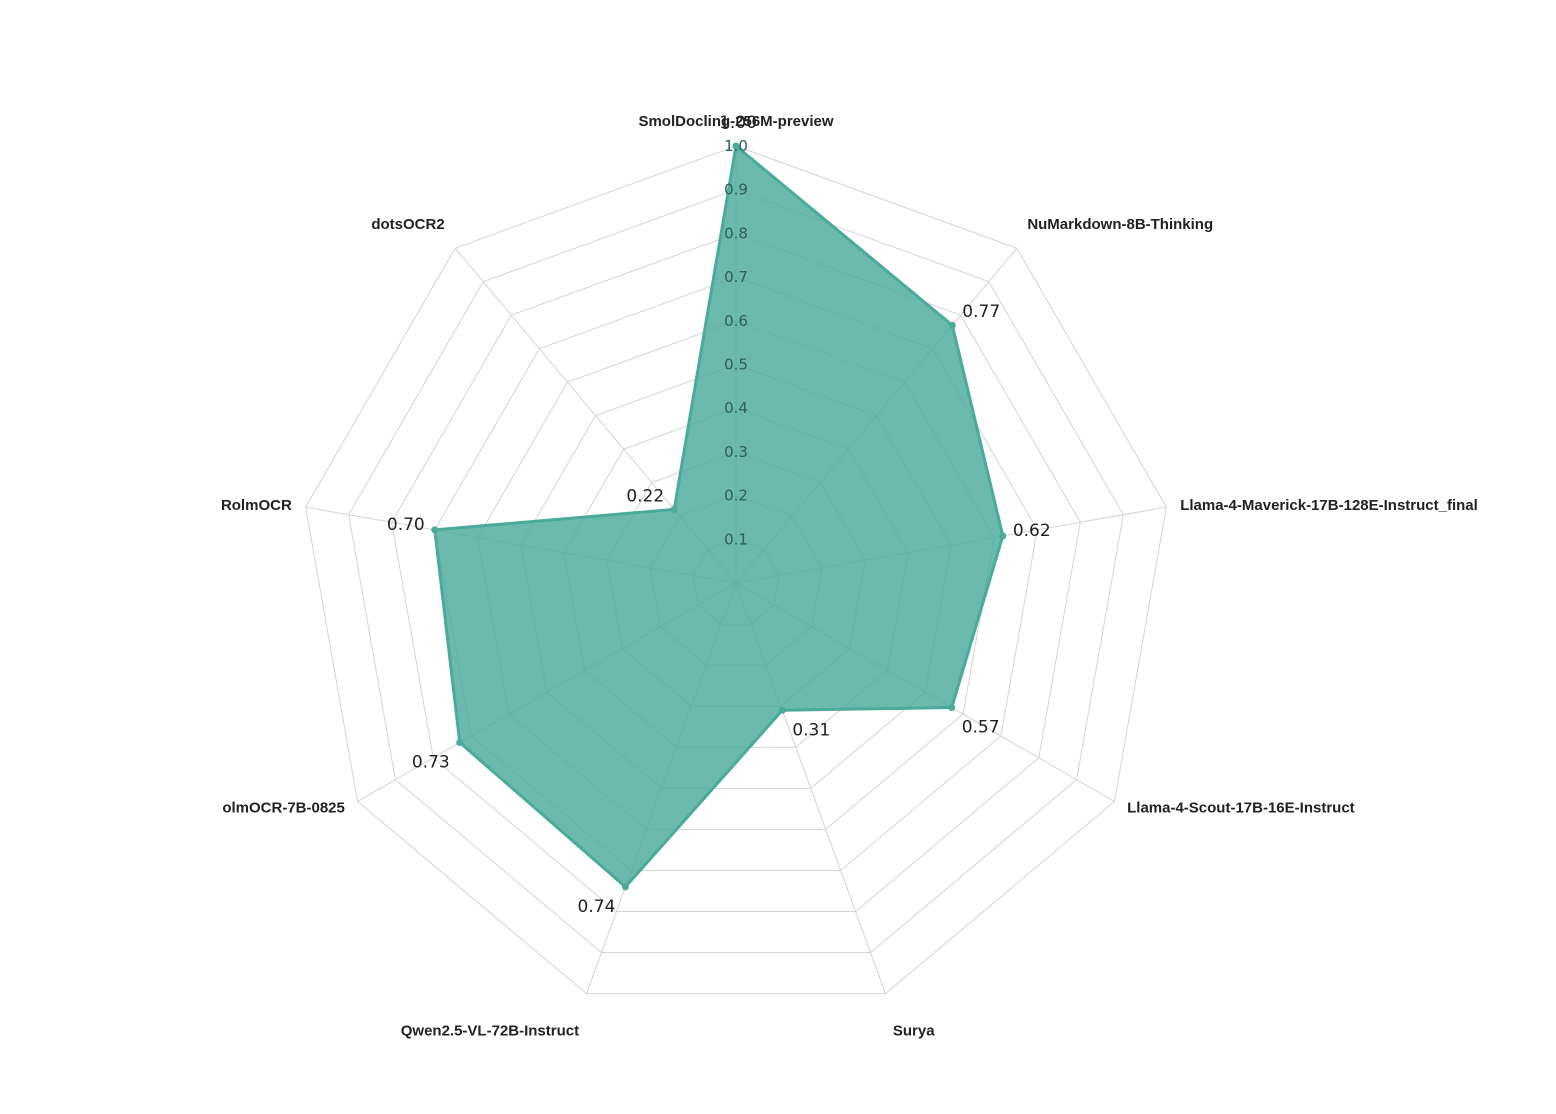 The width and height of the screenshot is (1556, 1114). Describe the element at coordinates (981, 312) in the screenshot. I see `data-value-label: 0.77` at that location.